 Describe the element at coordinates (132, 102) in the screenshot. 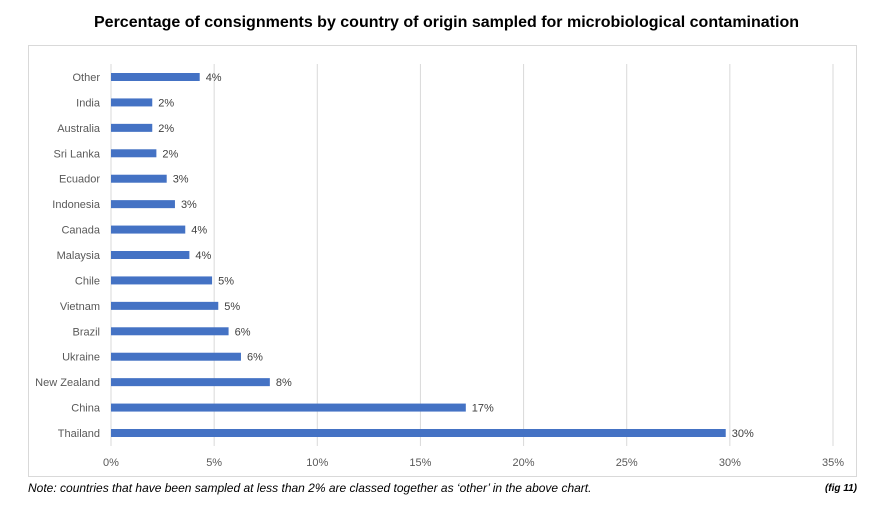

I see `bar-india` at that location.